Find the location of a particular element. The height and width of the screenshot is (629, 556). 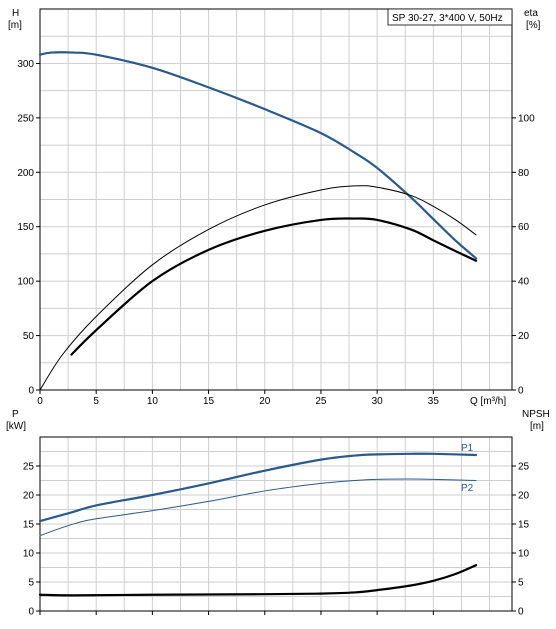

right-tick-label: 10 is located at coordinates (524, 554).